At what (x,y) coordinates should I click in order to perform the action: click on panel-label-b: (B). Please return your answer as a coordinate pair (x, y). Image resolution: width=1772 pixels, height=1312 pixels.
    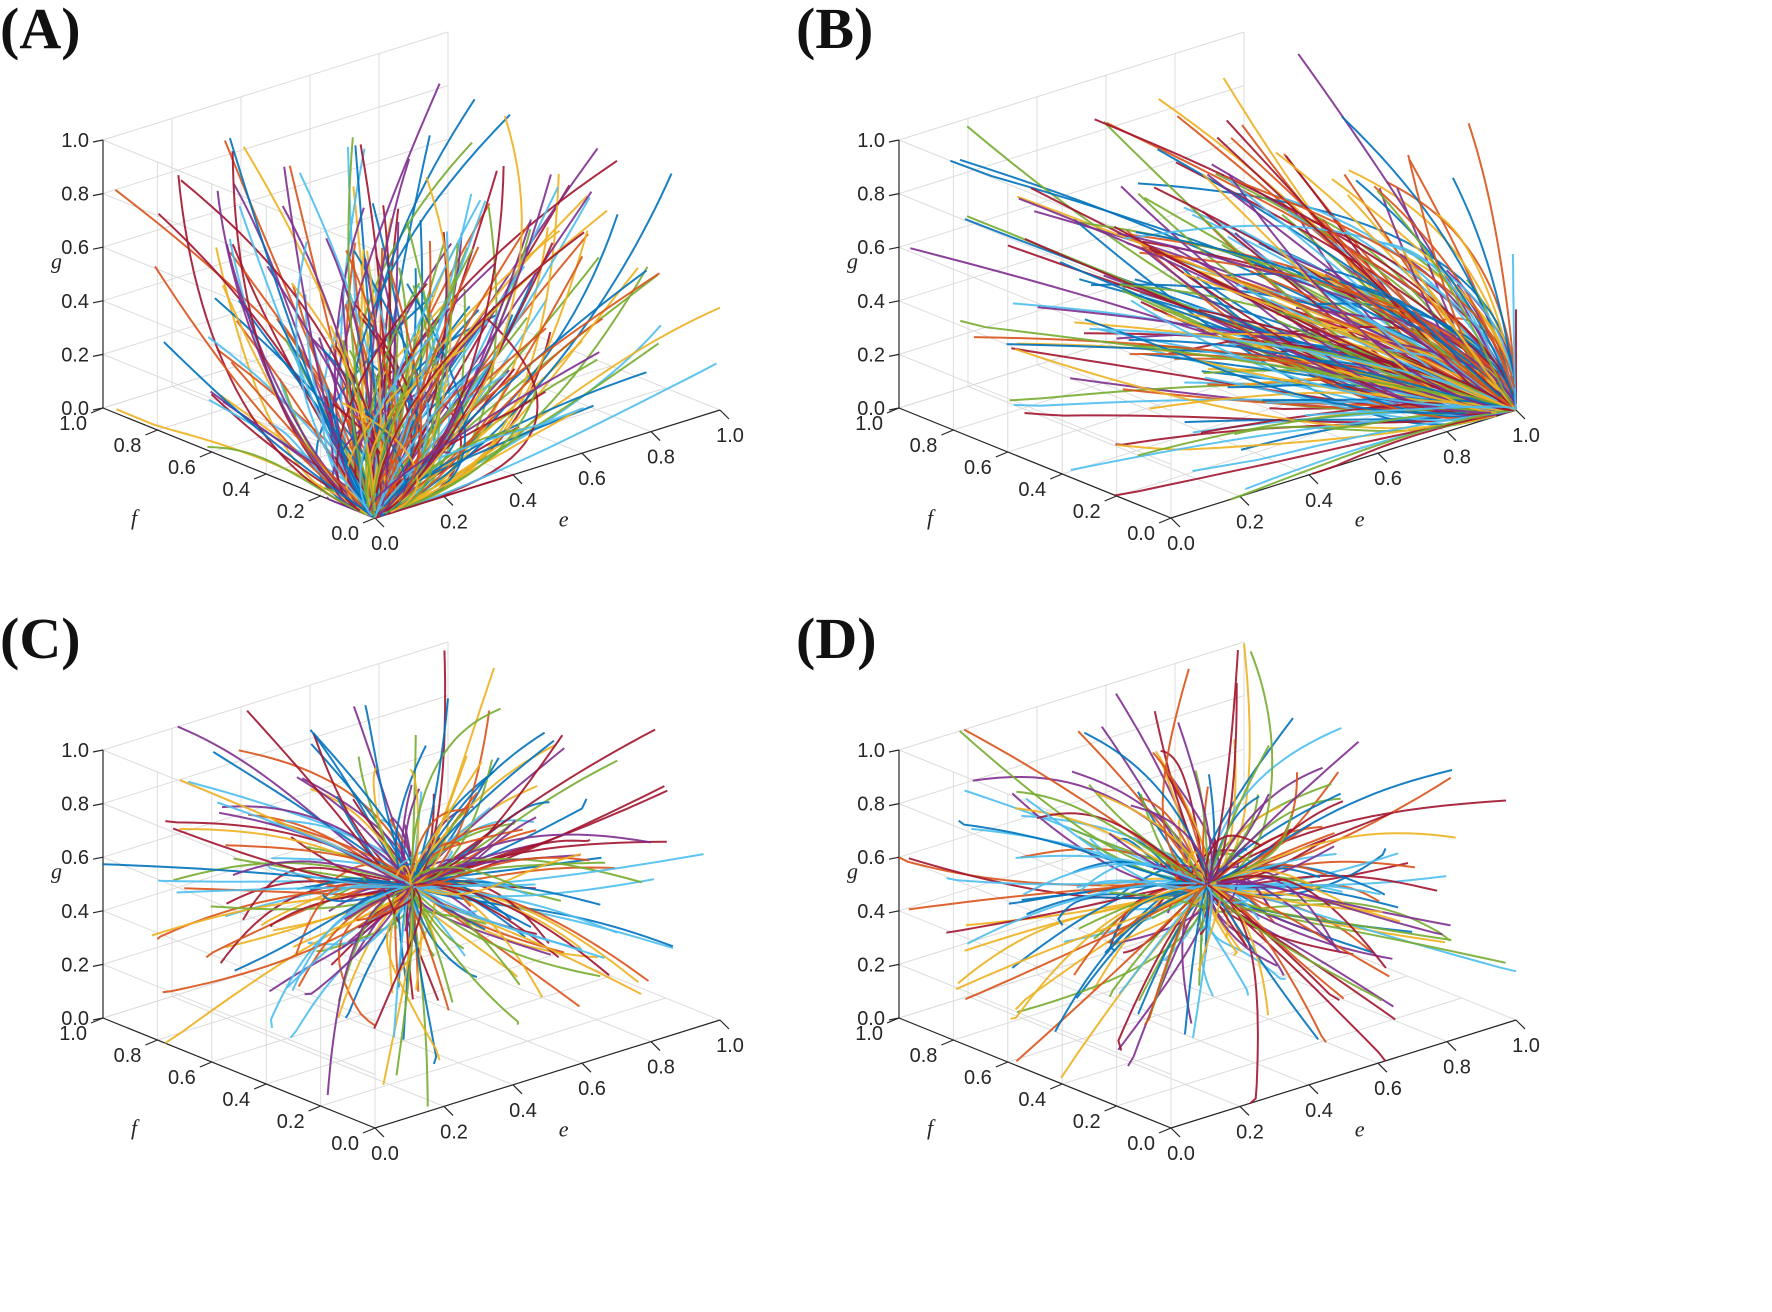
    Looking at the image, I should click on (835, 30).